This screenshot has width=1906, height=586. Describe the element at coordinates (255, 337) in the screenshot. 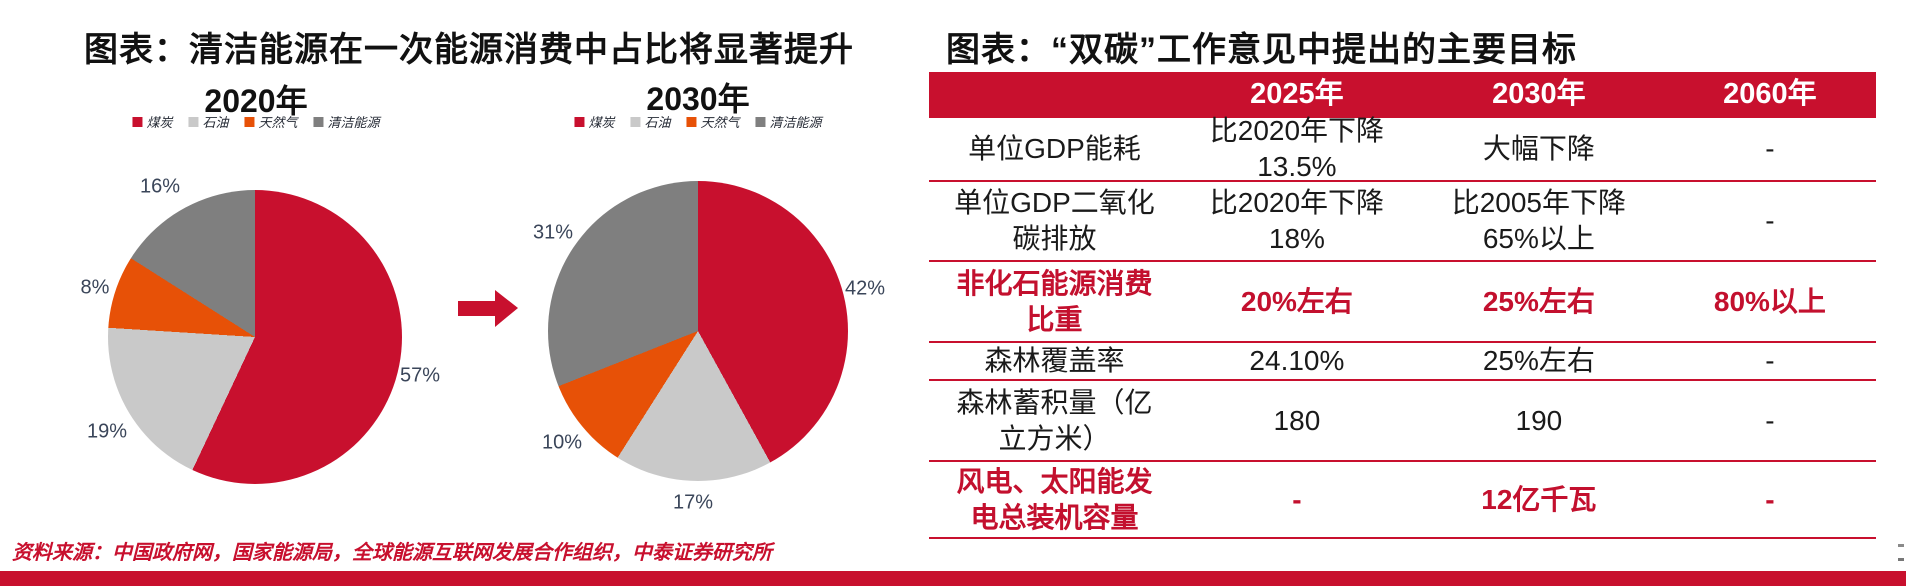

I see `pie-2020` at that location.